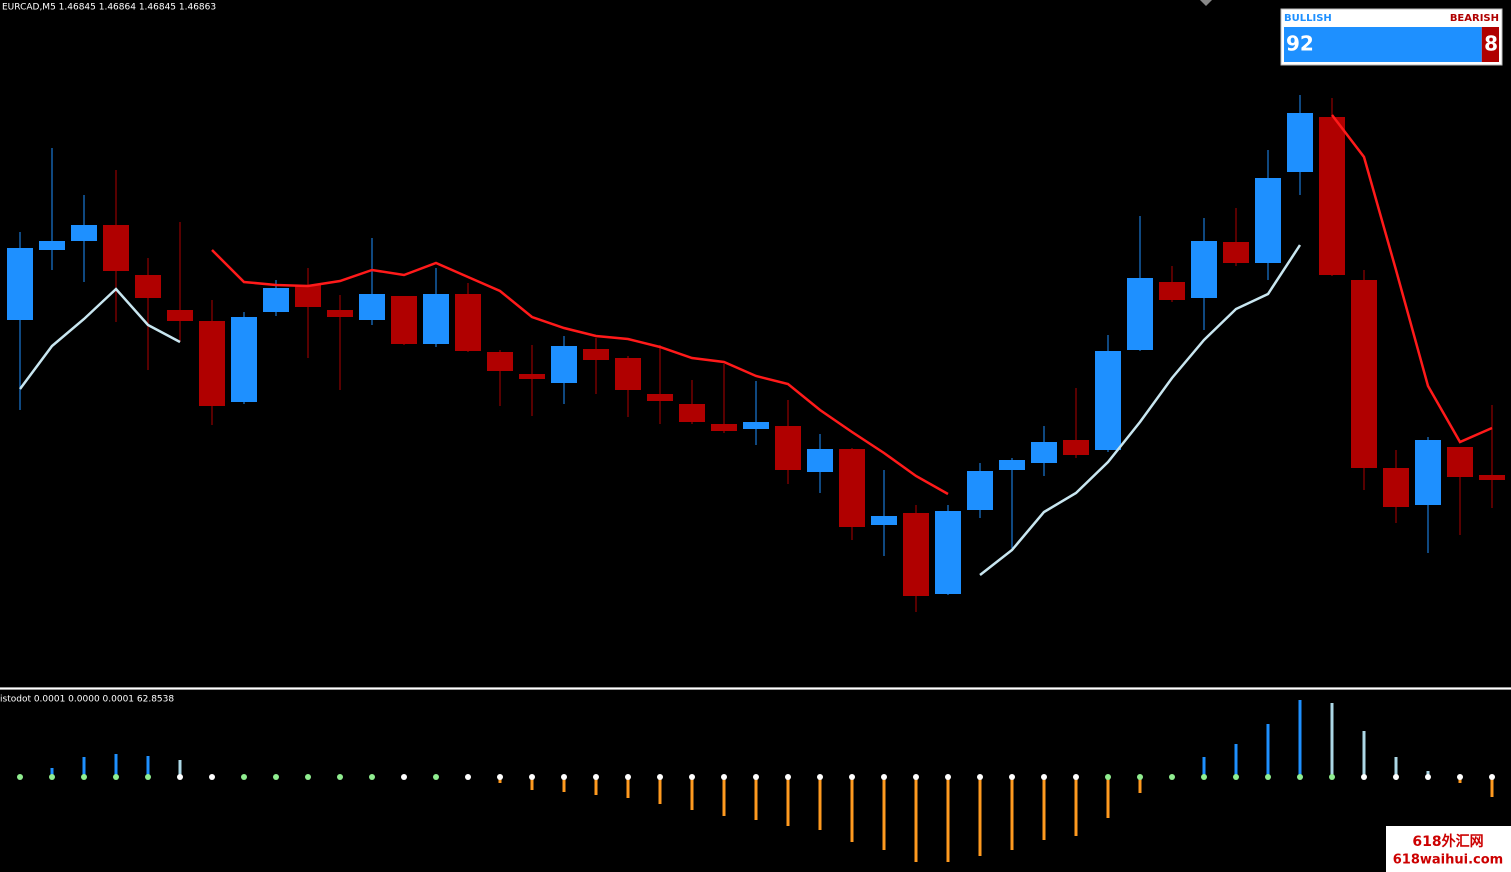 This screenshot has height=872, width=1511. What do you see at coordinates (1474, 18) in the screenshot?
I see `bear-label: BEARISH` at bounding box center [1474, 18].